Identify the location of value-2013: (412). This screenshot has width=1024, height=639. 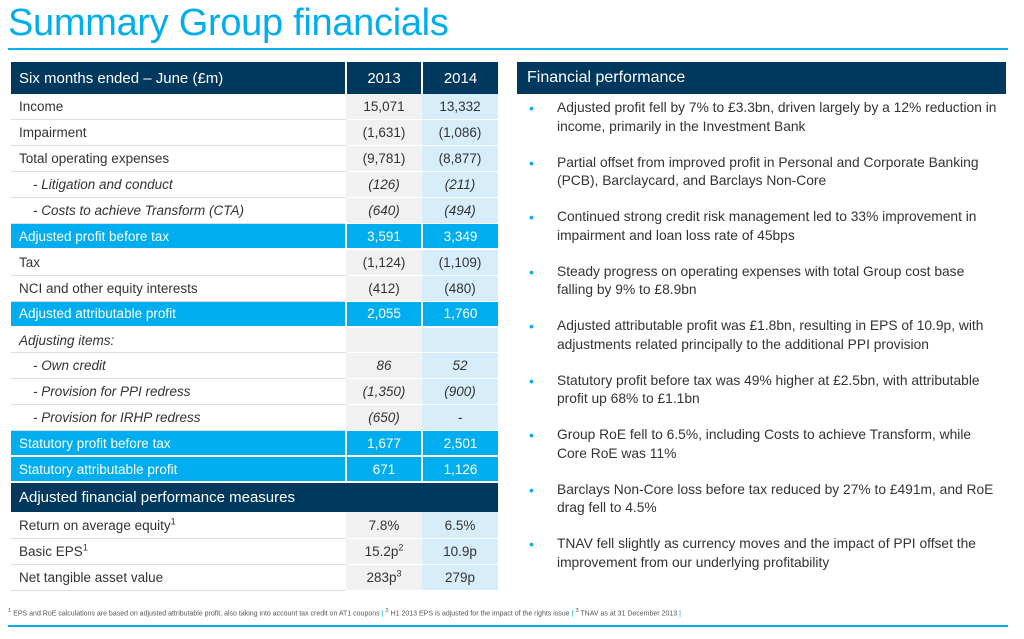
(384, 288).